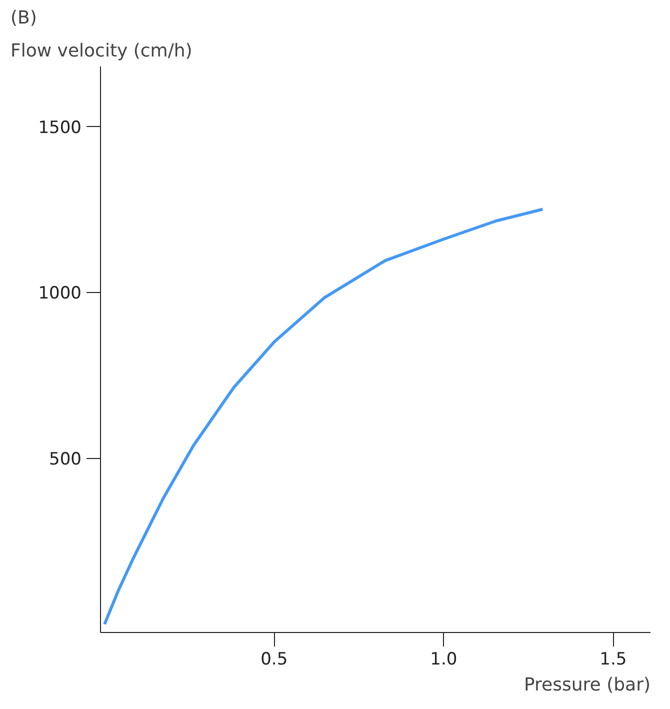 The image size is (670, 709). What do you see at coordinates (101, 51) in the screenshot?
I see `y-axis-title: Flow velocity (cm/h)` at bounding box center [101, 51].